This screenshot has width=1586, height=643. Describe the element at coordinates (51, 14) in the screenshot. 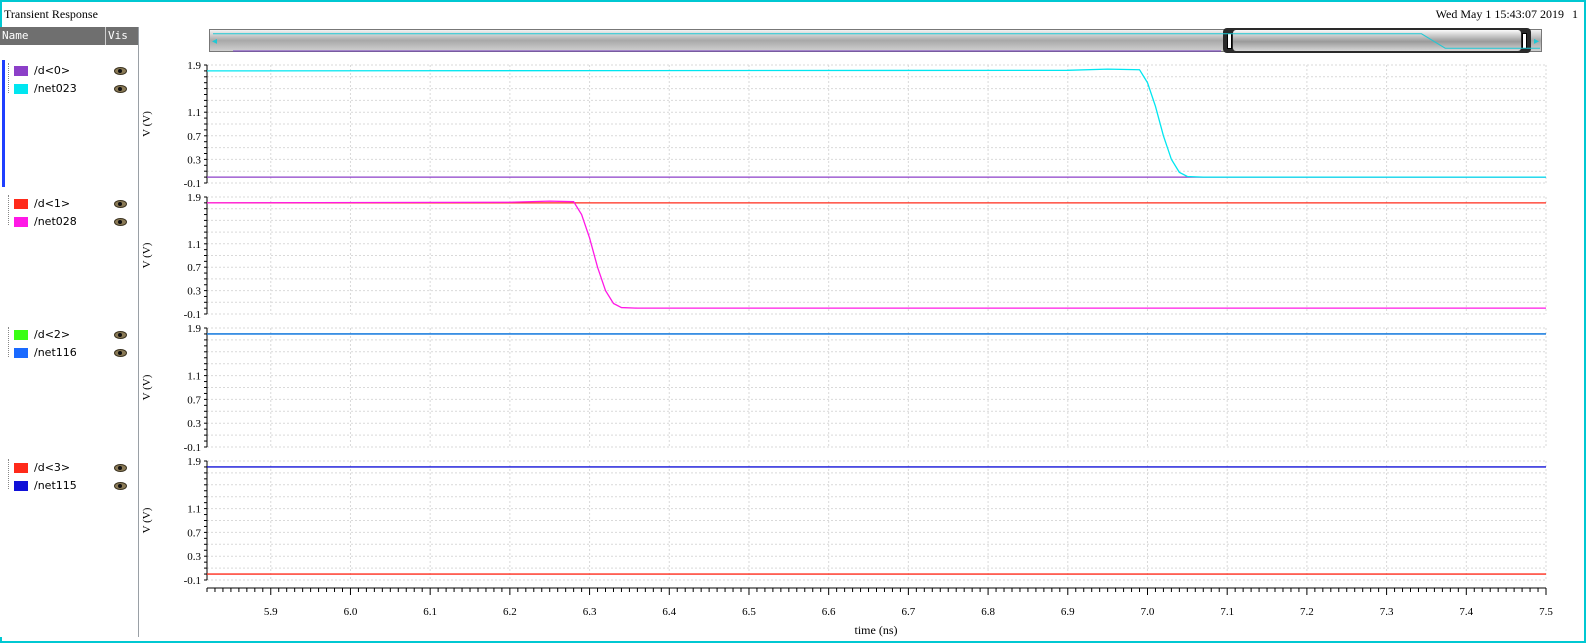

I see `window-title: Transient Response` at that location.